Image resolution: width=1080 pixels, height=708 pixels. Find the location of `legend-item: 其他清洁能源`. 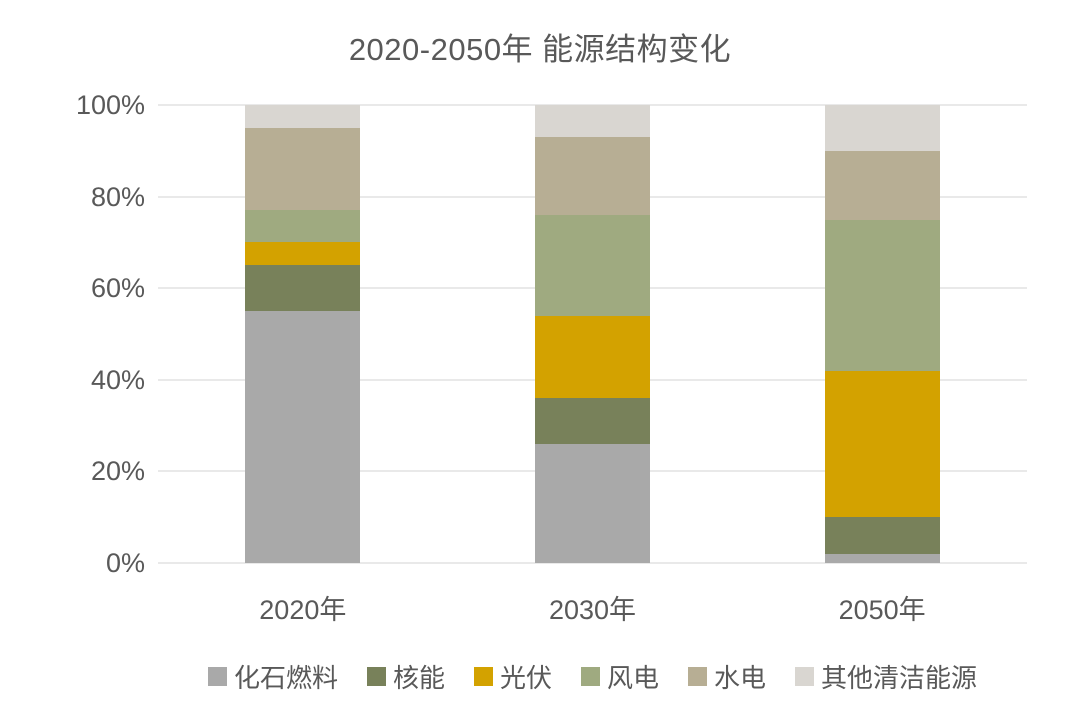

legend-item: 其他清洁能源 is located at coordinates (886, 676).